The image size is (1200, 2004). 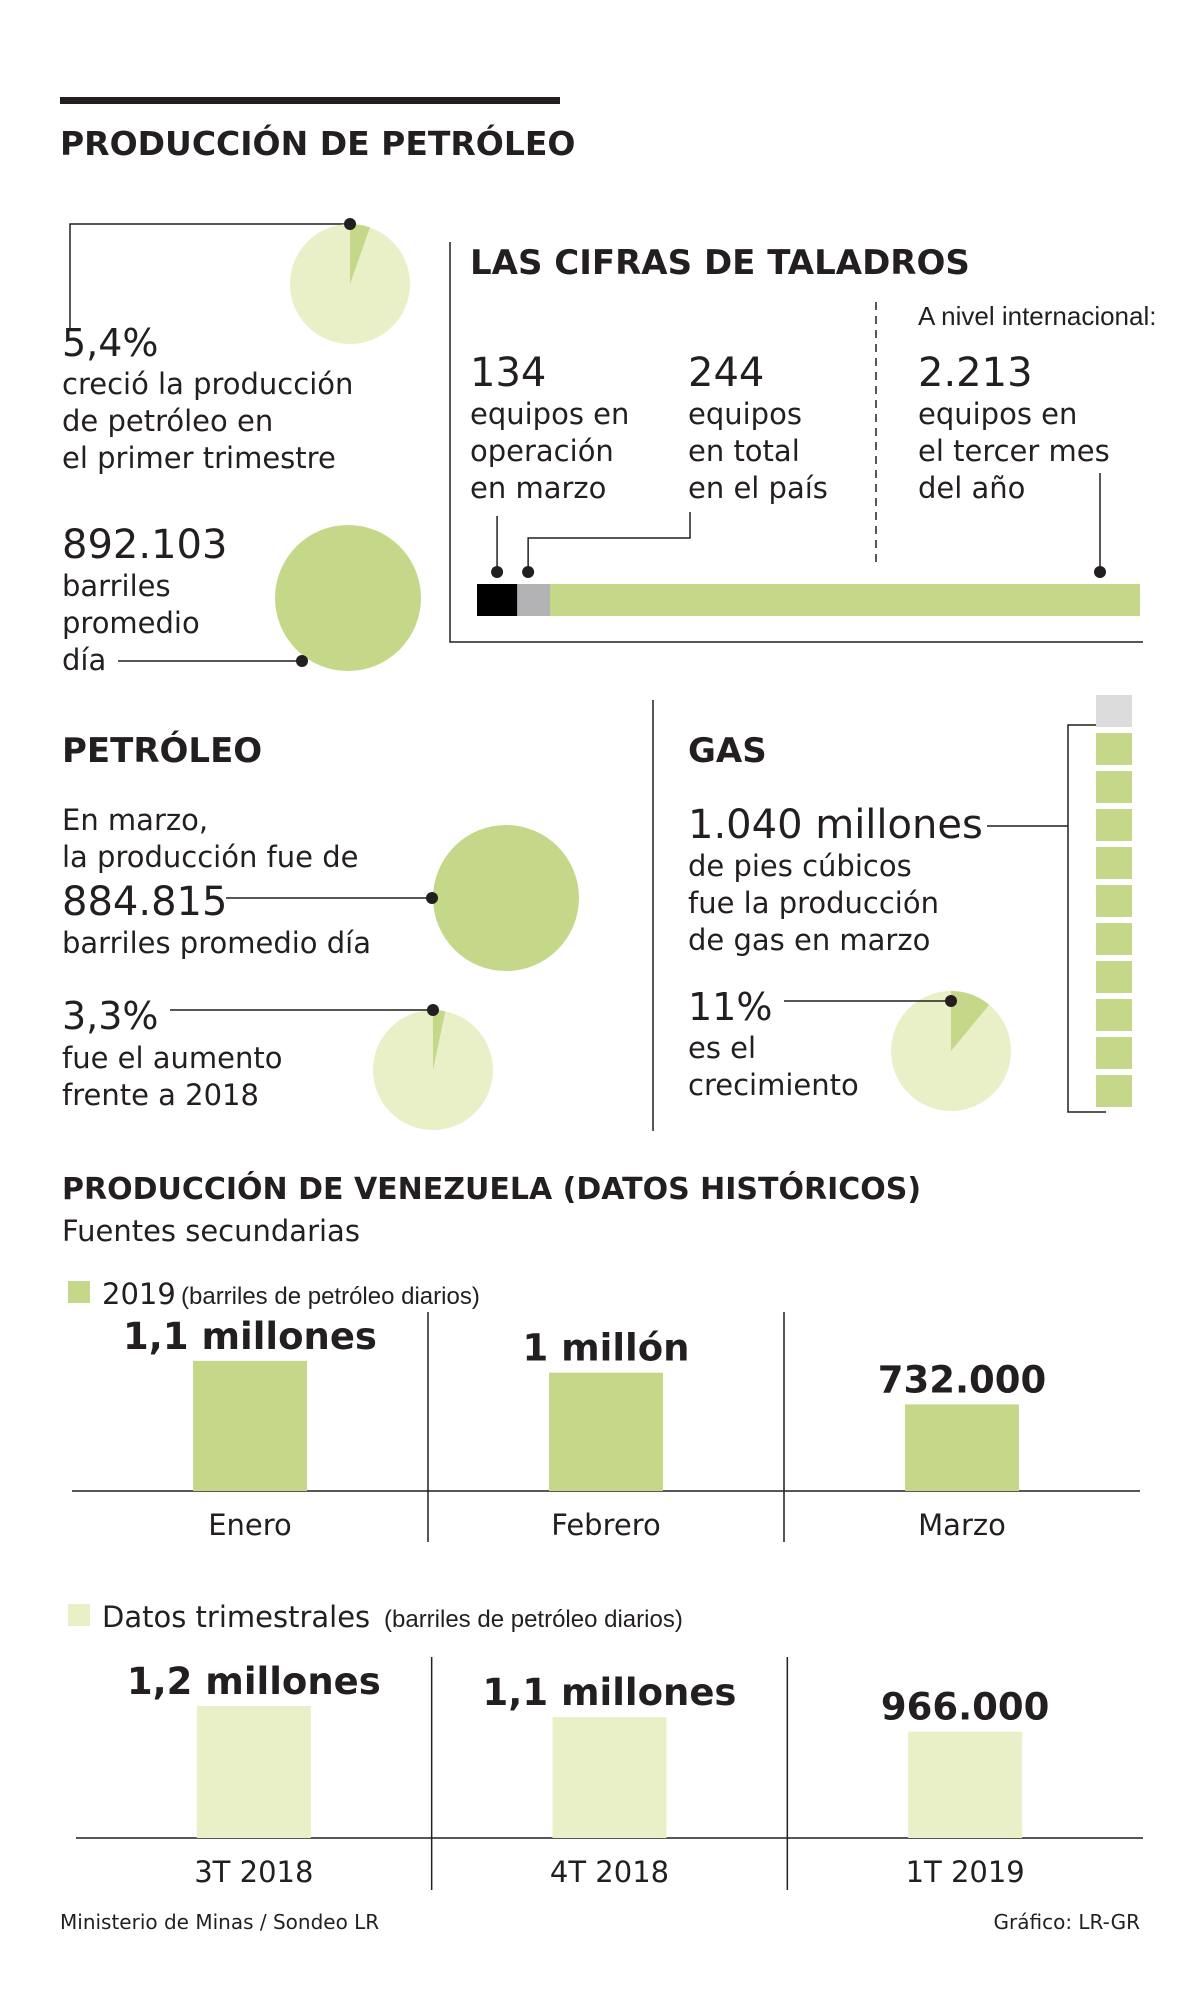 I want to click on barrels-line-1: barriles, so click(x=116, y=586).